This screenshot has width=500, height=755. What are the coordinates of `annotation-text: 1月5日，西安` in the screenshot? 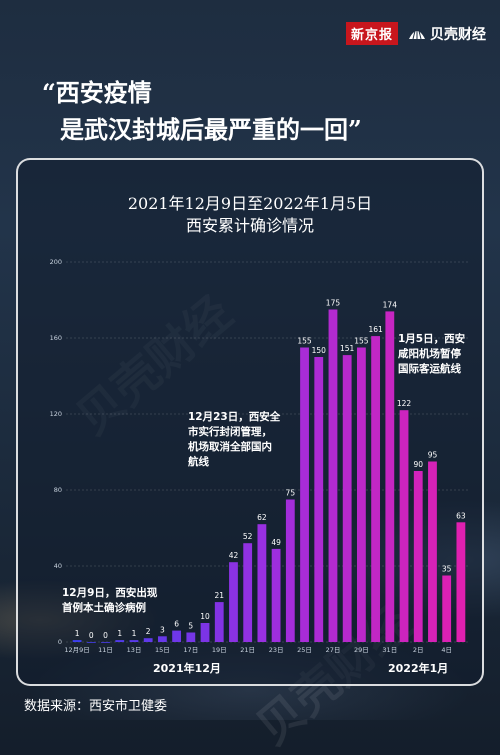 It's located at (432, 339).